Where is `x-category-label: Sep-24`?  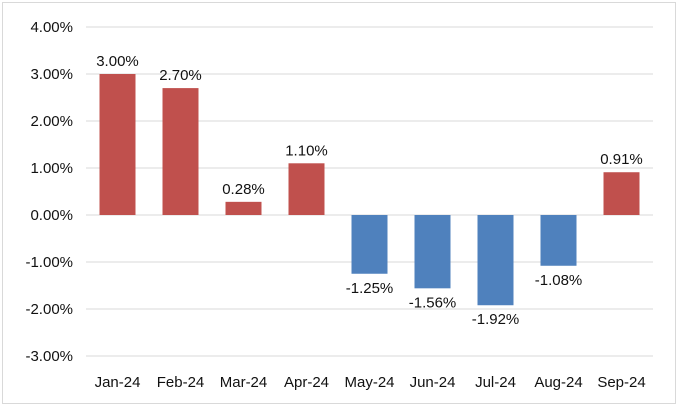
x-category-label: Sep-24 is located at coordinates (621, 382).